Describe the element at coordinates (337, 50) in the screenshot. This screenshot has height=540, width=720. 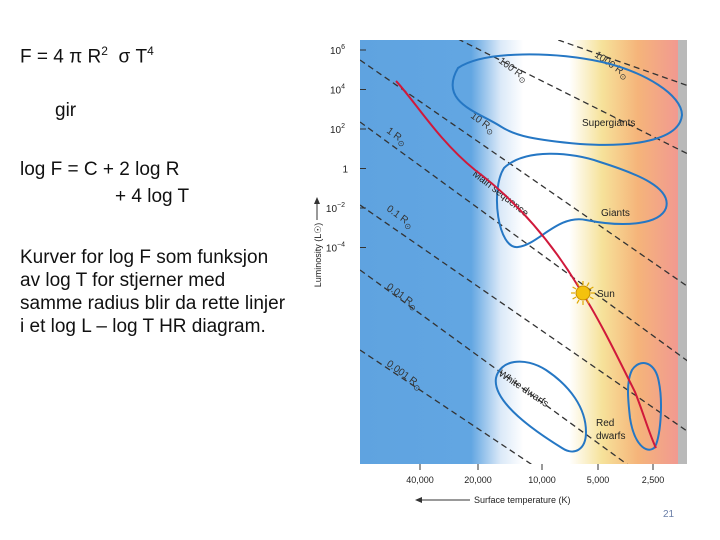
I see `y-tick-label: 10⁶` at that location.